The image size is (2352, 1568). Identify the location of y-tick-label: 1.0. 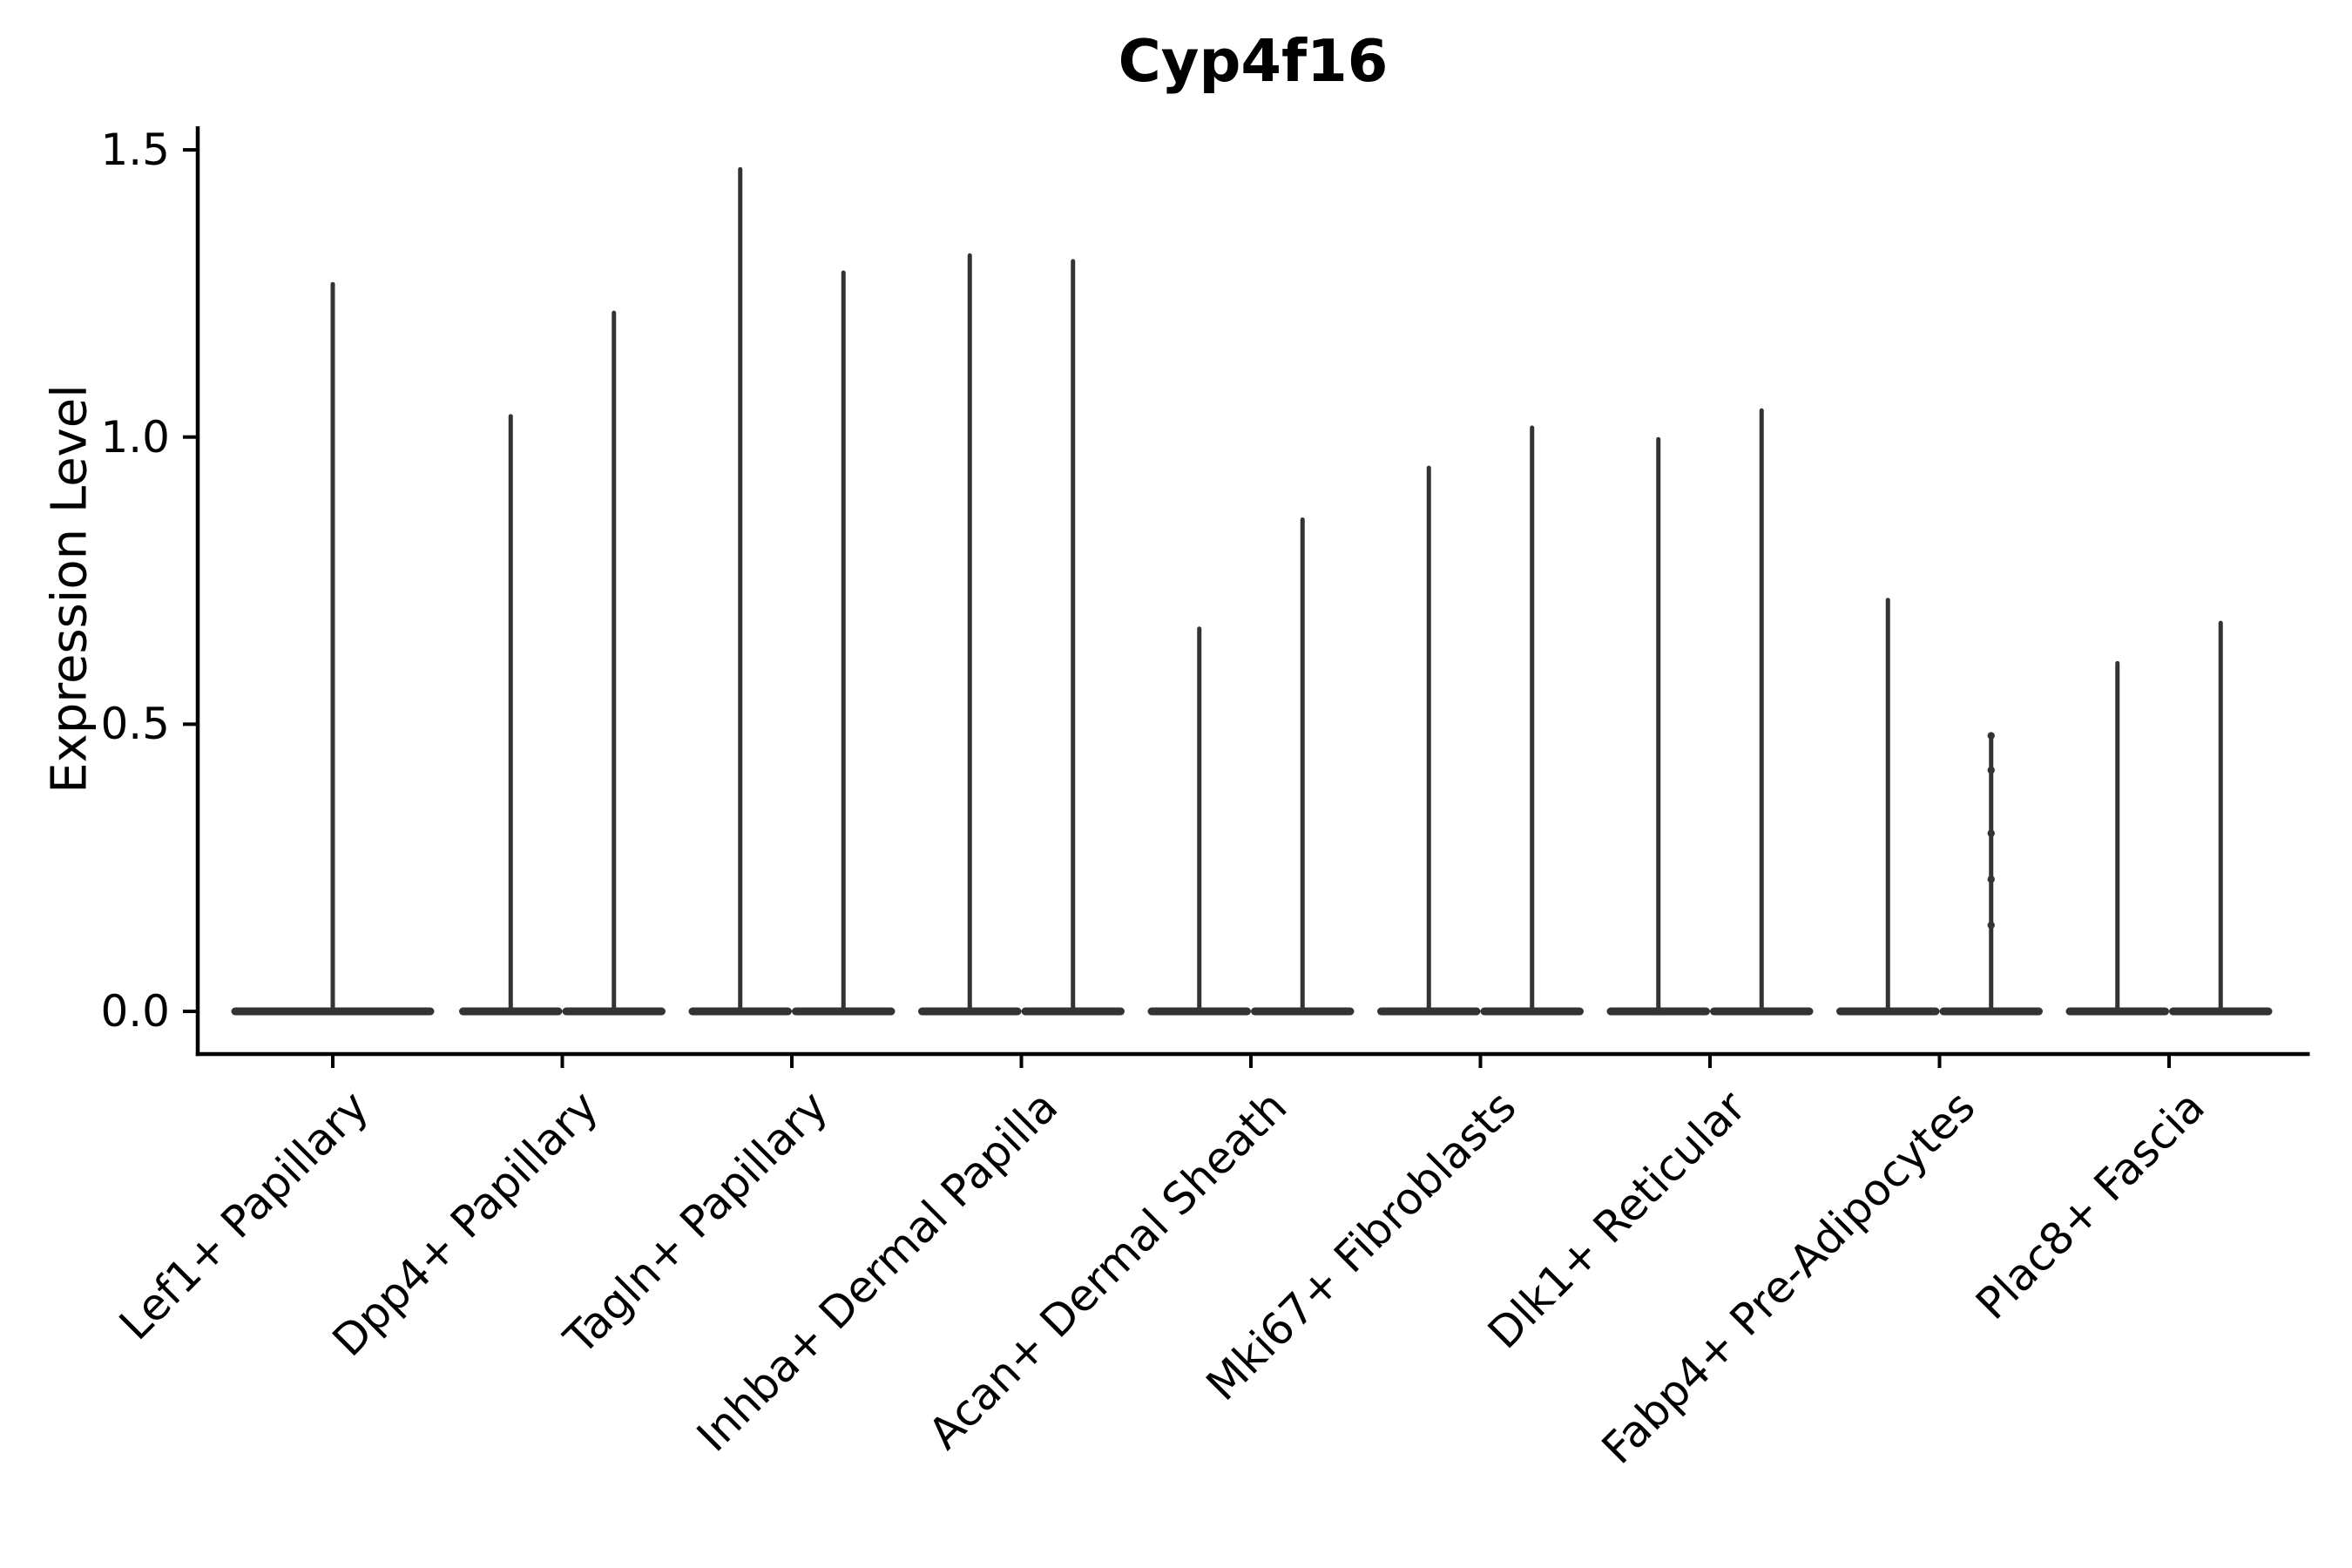
(135, 437).